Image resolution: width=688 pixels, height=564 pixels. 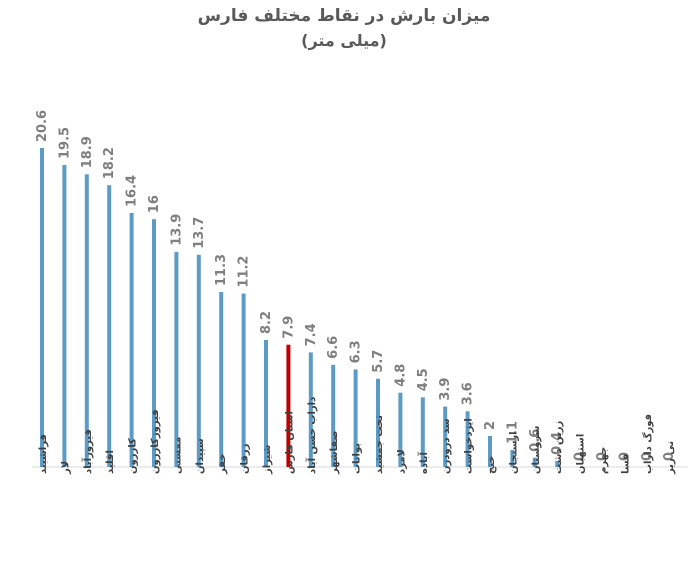 What do you see at coordinates (221, 270) in the screenshot?
I see `value-label: 11.3` at bounding box center [221, 270].